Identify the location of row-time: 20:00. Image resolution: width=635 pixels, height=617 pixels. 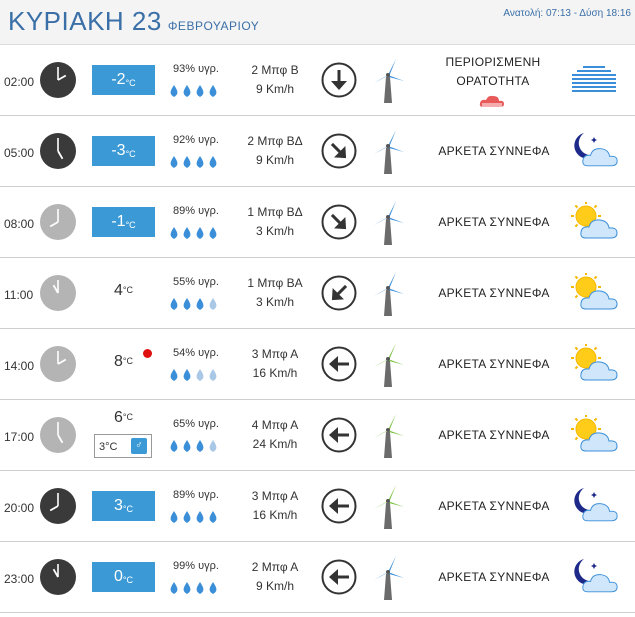
(19, 508).